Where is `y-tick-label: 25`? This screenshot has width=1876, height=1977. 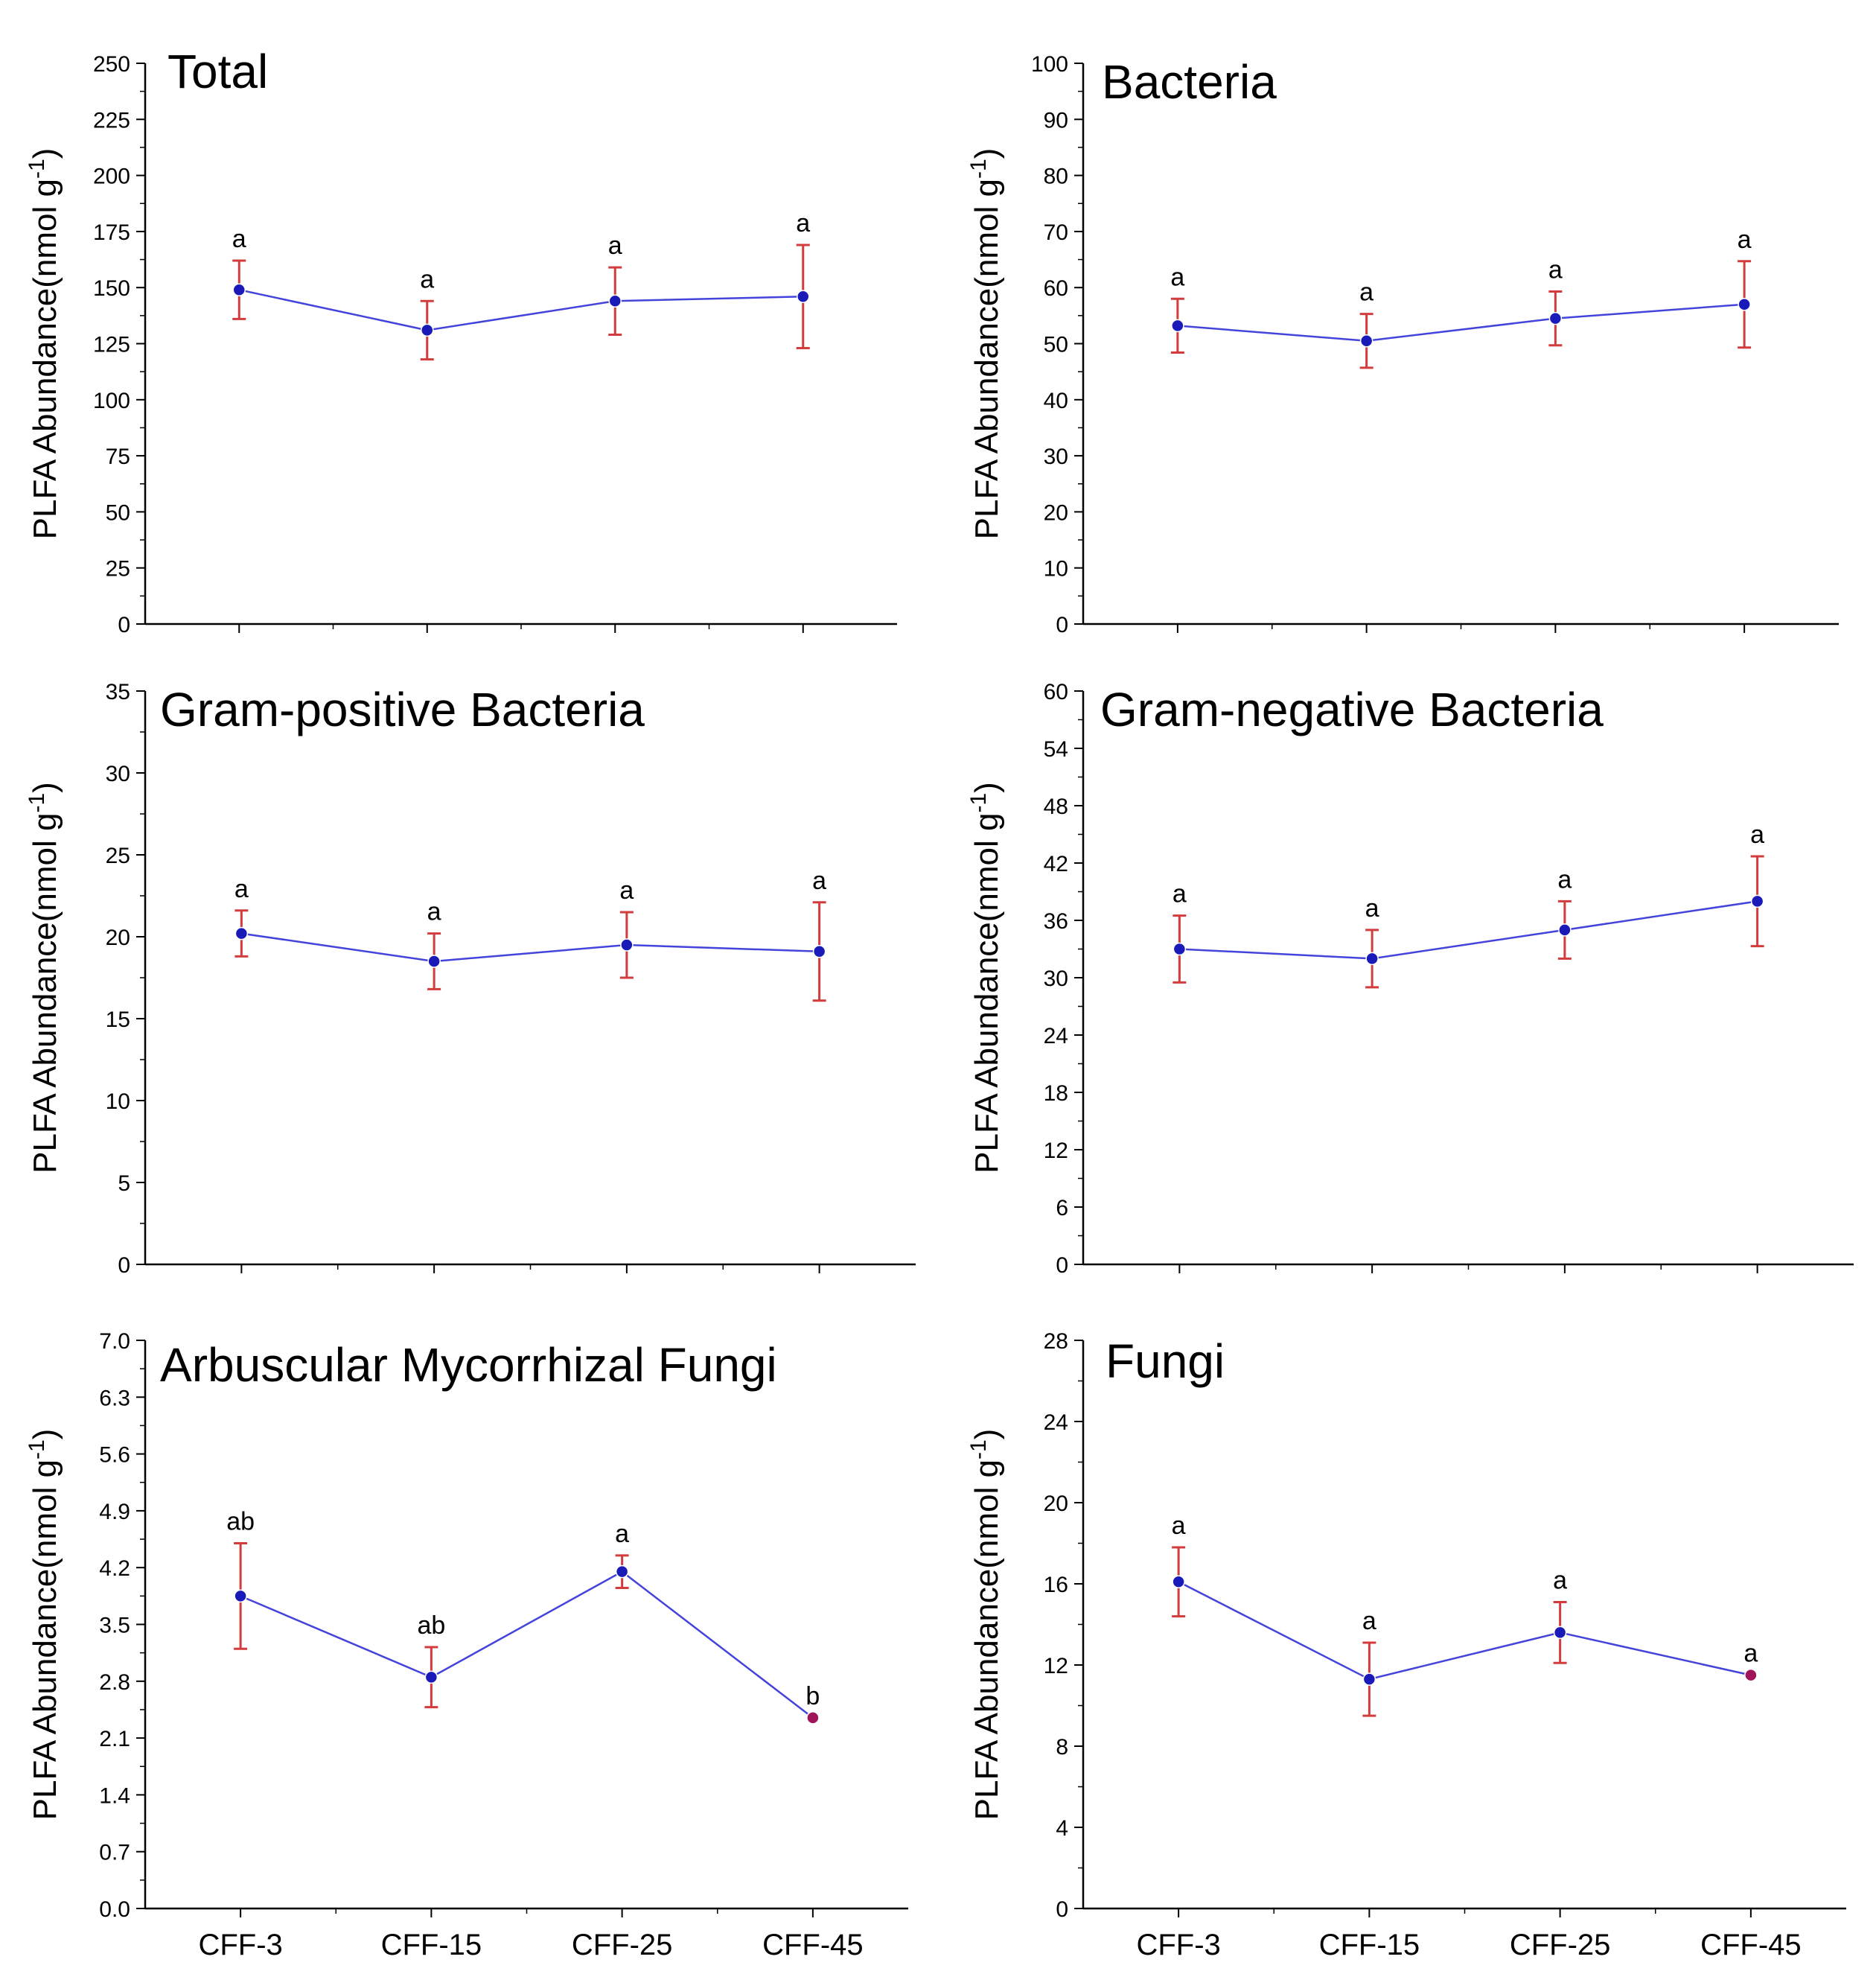 y-tick-label: 25 is located at coordinates (118, 569).